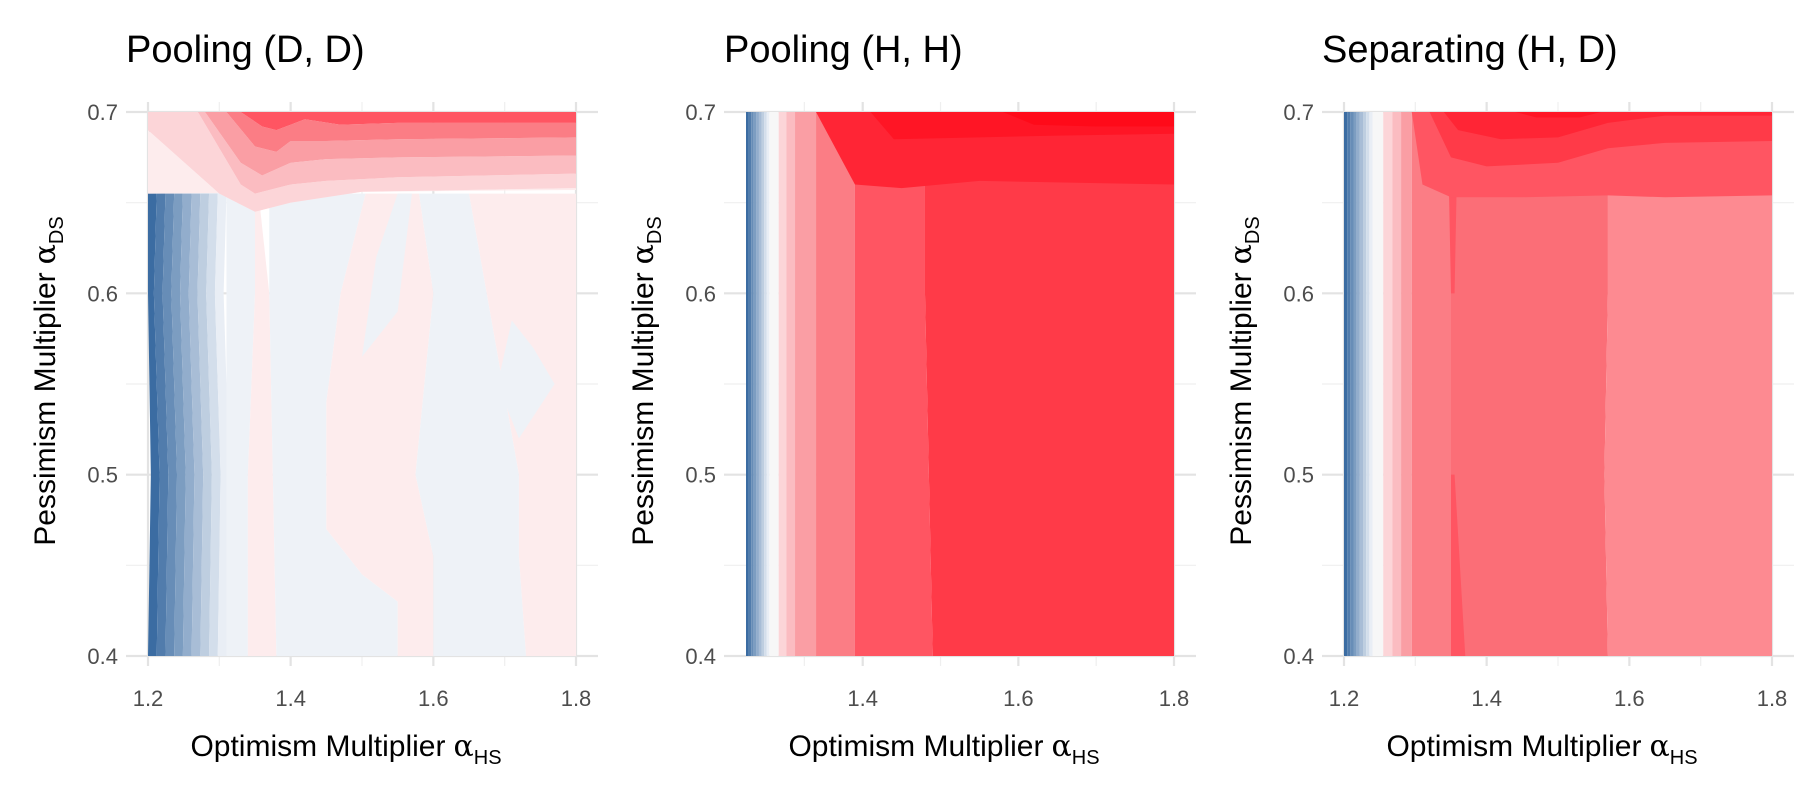 Image resolution: width=1816 pixels, height=796 pixels. I want to click on panel-title: Pooling (H, H), so click(843, 50).